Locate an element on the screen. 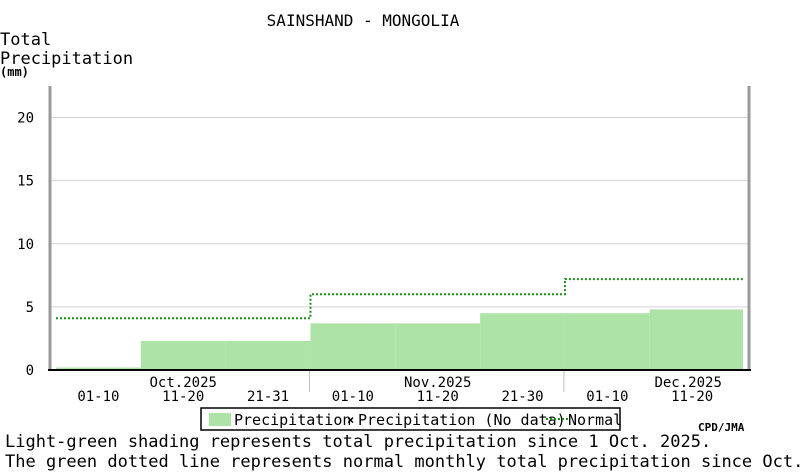 The width and height of the screenshot is (800, 472). y-tick-labels: 0 5 10 15 20 is located at coordinates (25, 245).